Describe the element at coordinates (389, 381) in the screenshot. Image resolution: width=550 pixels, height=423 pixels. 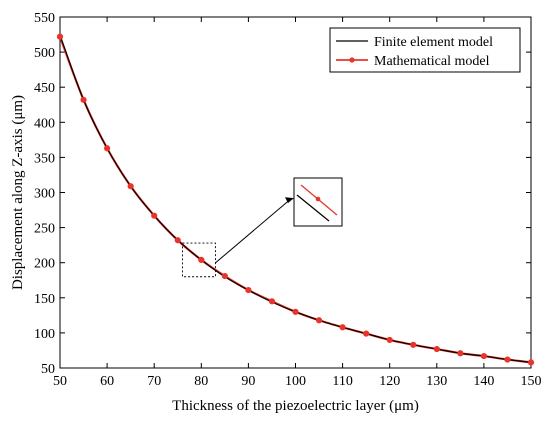
I see `x-tick-label: 120` at that location.